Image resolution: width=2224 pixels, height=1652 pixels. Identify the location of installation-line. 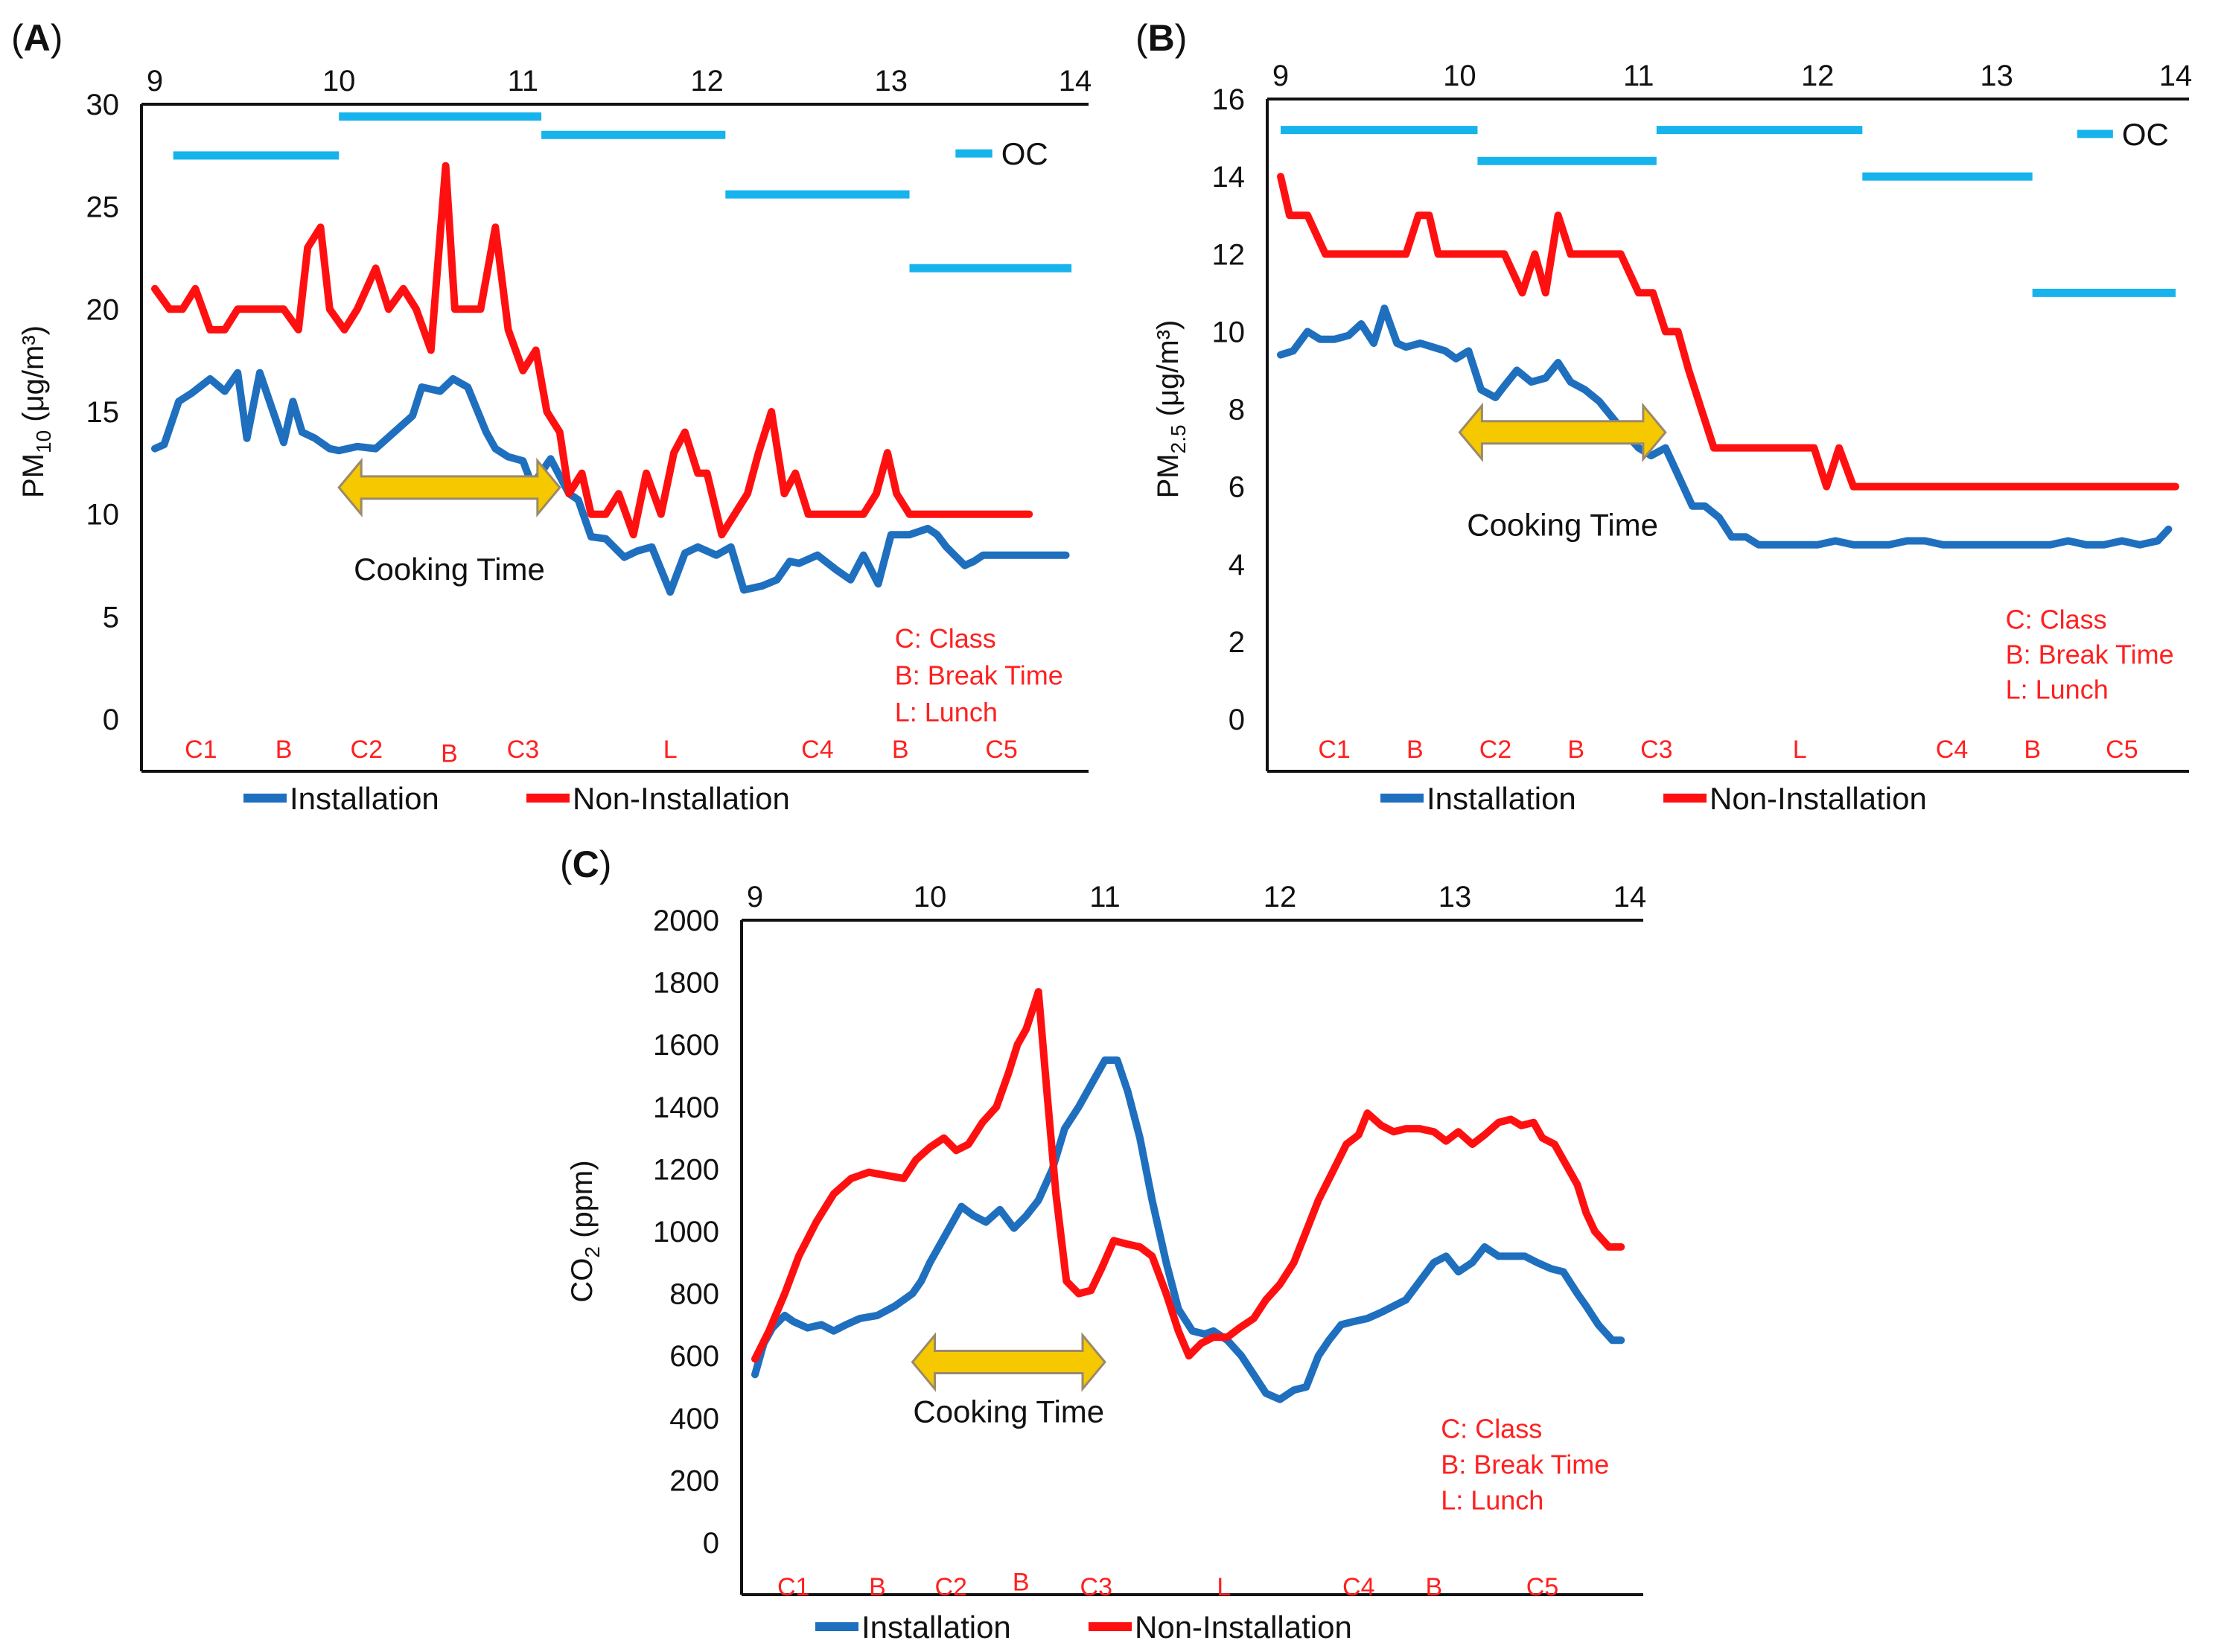
(1725, 426).